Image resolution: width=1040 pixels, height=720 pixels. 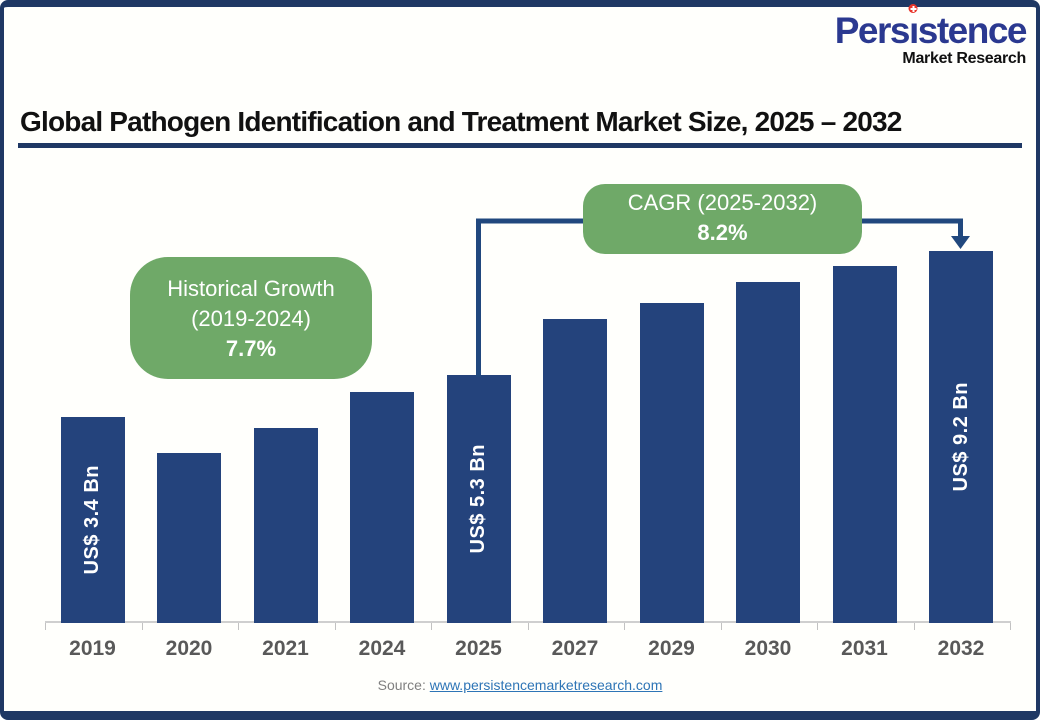 What do you see at coordinates (972, 30) in the screenshot?
I see `logo-text-post: stence` at bounding box center [972, 30].